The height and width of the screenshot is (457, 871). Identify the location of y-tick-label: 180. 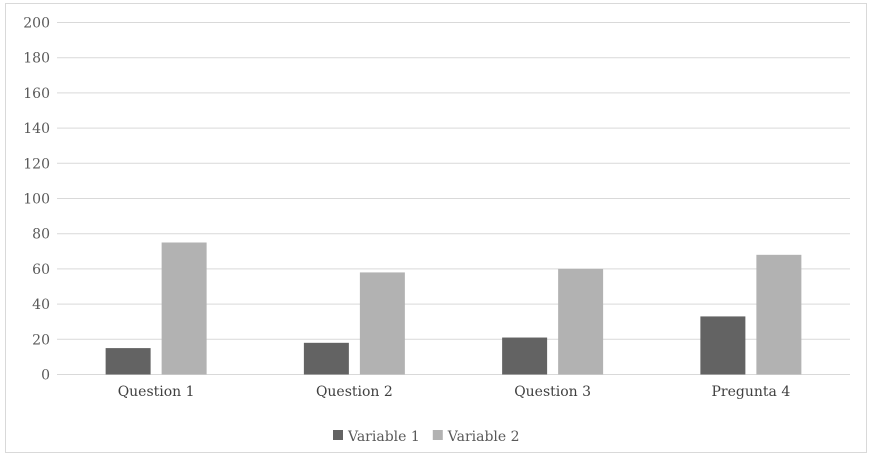
(36, 59).